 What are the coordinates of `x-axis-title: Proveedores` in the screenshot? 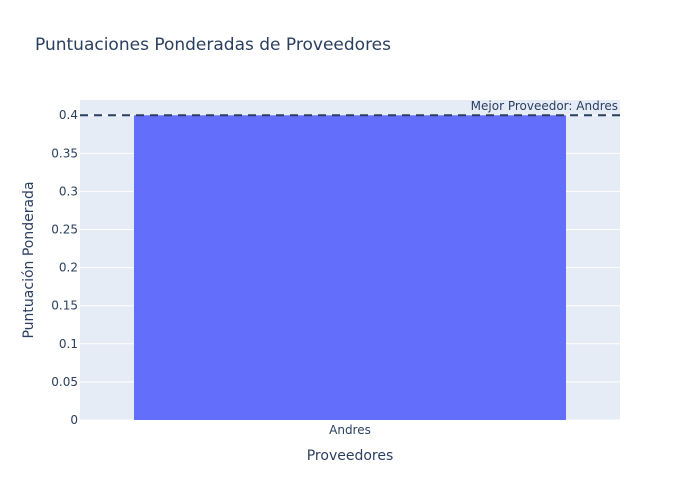 It's located at (350, 456).